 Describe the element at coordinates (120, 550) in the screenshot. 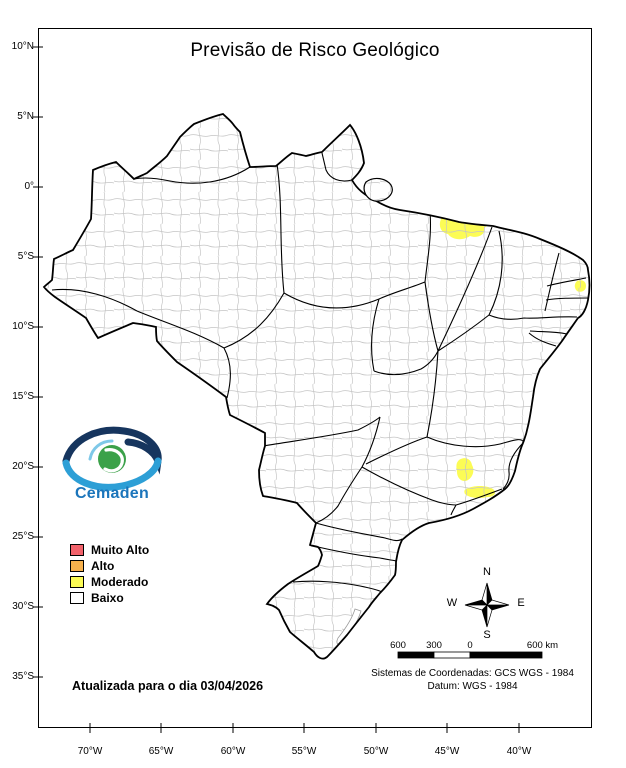

I see `legend-label: Muito Alto` at that location.